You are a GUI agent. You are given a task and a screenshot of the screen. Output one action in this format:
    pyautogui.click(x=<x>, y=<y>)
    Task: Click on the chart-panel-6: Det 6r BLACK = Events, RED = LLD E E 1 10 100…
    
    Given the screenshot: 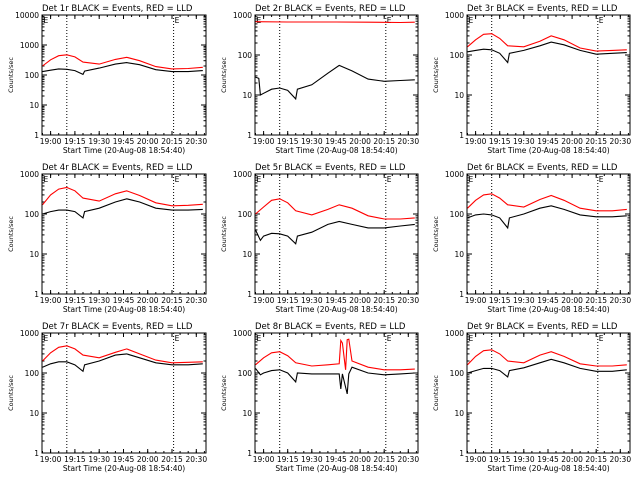 What is the action you would take?
    pyautogui.click(x=531, y=238)
    